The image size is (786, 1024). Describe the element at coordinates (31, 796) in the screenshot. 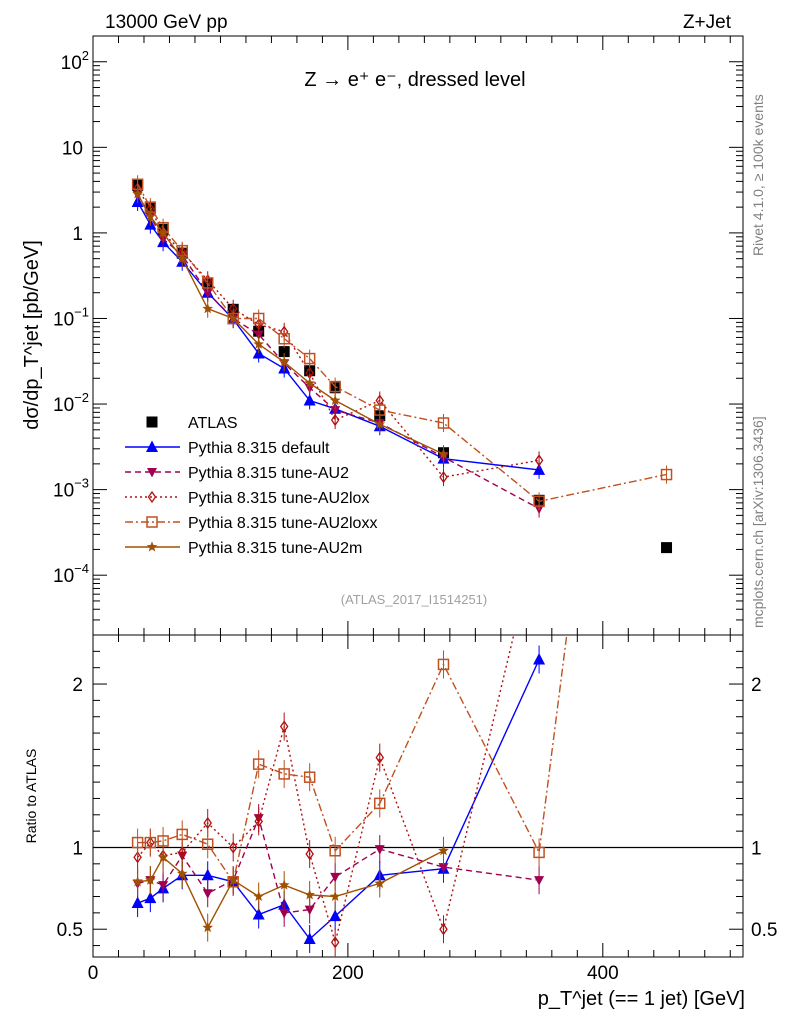

I see `ratio-y-axis-label: Ratio to ATLAS` at that location.